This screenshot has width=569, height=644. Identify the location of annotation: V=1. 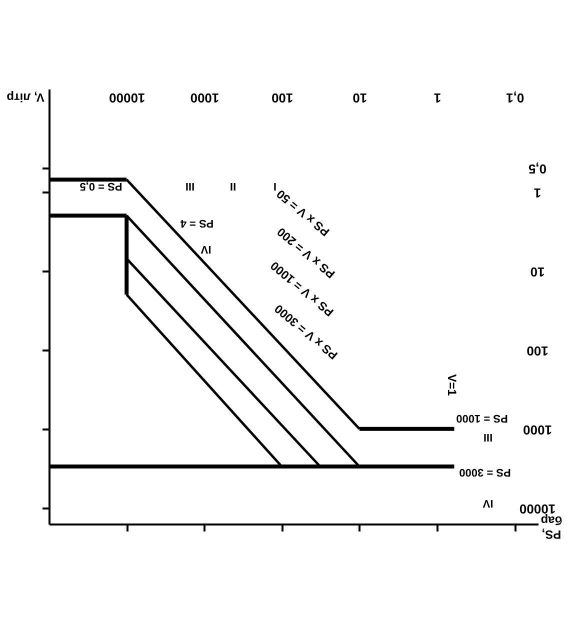
(452, 385).